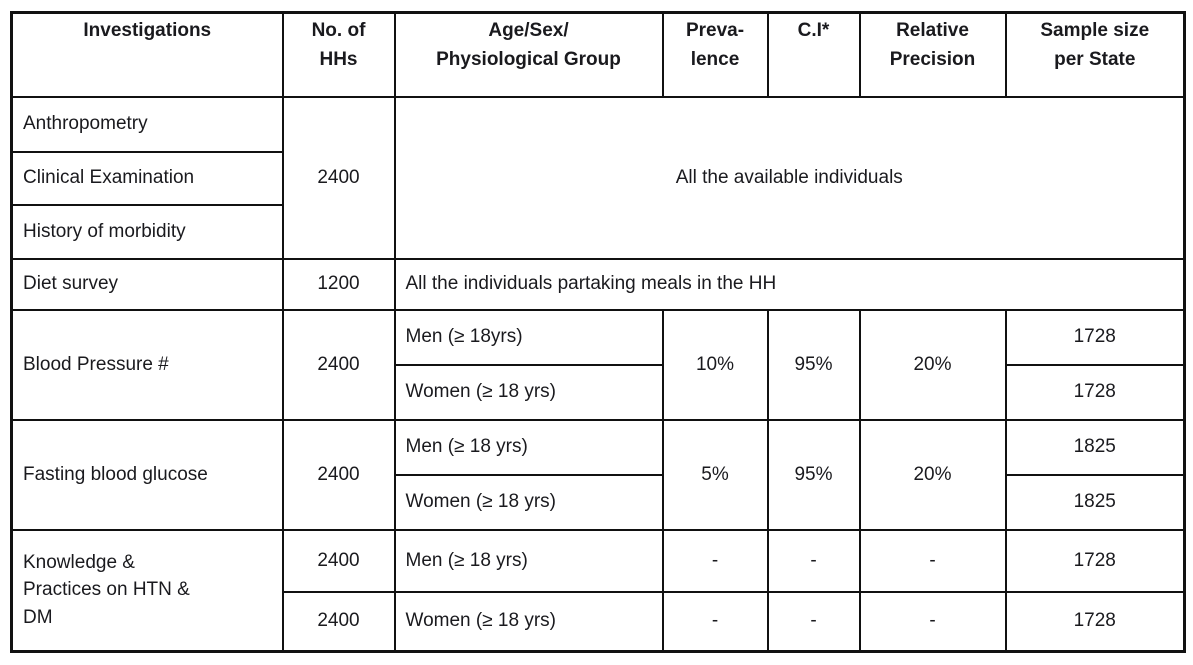 The width and height of the screenshot is (1193, 665). What do you see at coordinates (147, 590) in the screenshot?
I see `cell-knowledge-practices: Knowledge & Practices on HTN & DM` at bounding box center [147, 590].